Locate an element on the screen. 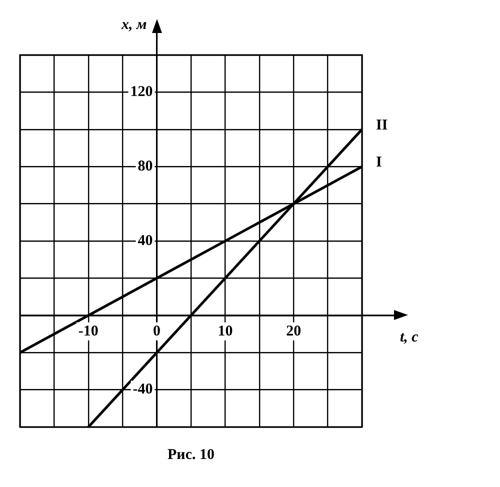 The image size is (500, 487). x-tick-label: -10 is located at coordinates (88, 331).